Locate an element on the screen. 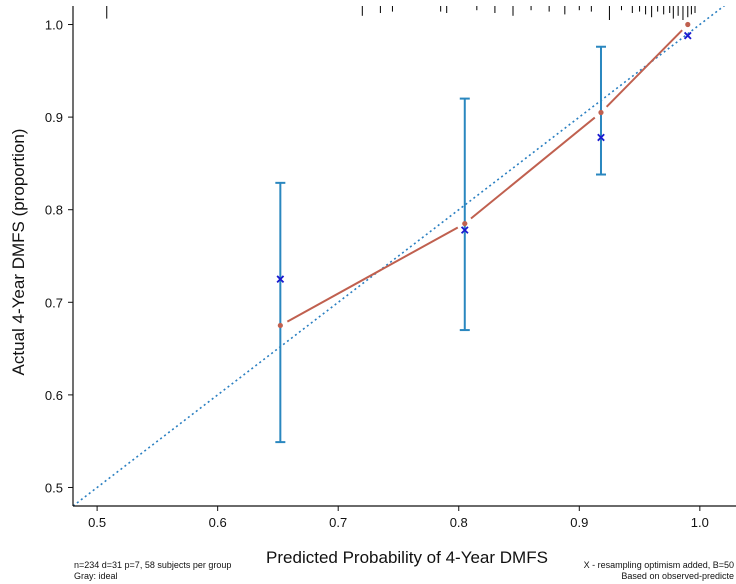 Image resolution: width=736 pixels, height=584 pixels. x-tick-label: 0.8 is located at coordinates (459, 522).